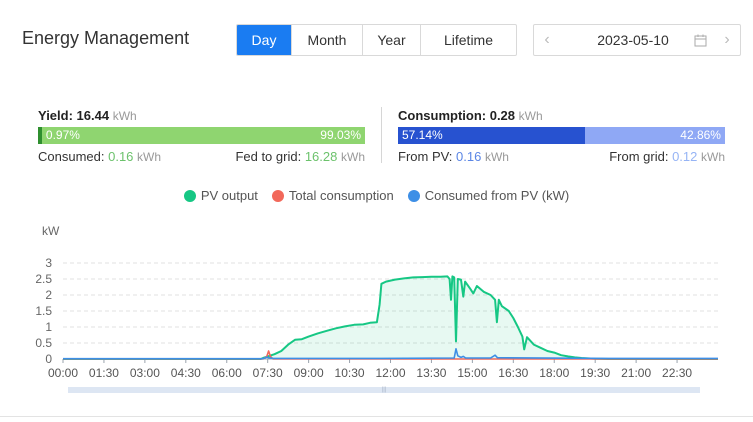 This screenshot has width=753, height=422. I want to click on yield-unit: kWh, so click(124, 116).